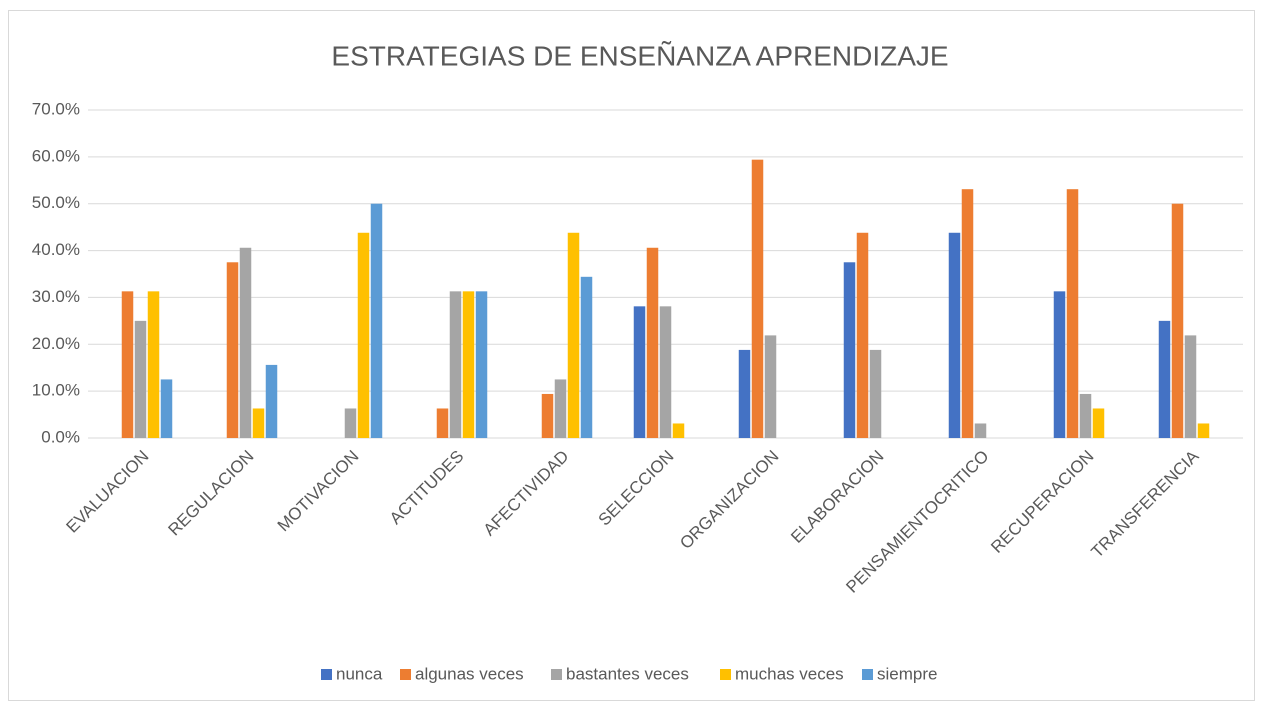 The width and height of the screenshot is (1263, 704). What do you see at coordinates (469, 673) in the screenshot?
I see `legend-label: algunas veces` at bounding box center [469, 673].